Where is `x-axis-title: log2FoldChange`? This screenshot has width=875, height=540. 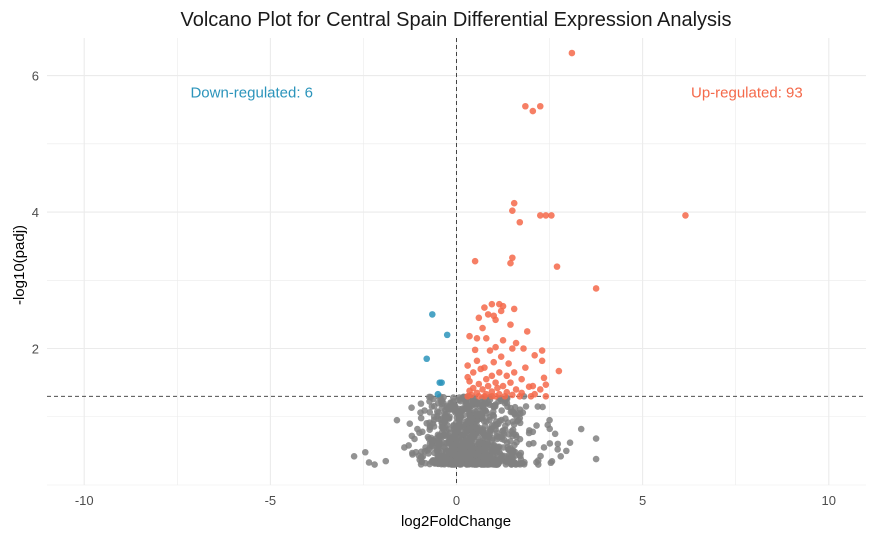 x-axis-title: log2FoldChange is located at coordinates (456, 521).